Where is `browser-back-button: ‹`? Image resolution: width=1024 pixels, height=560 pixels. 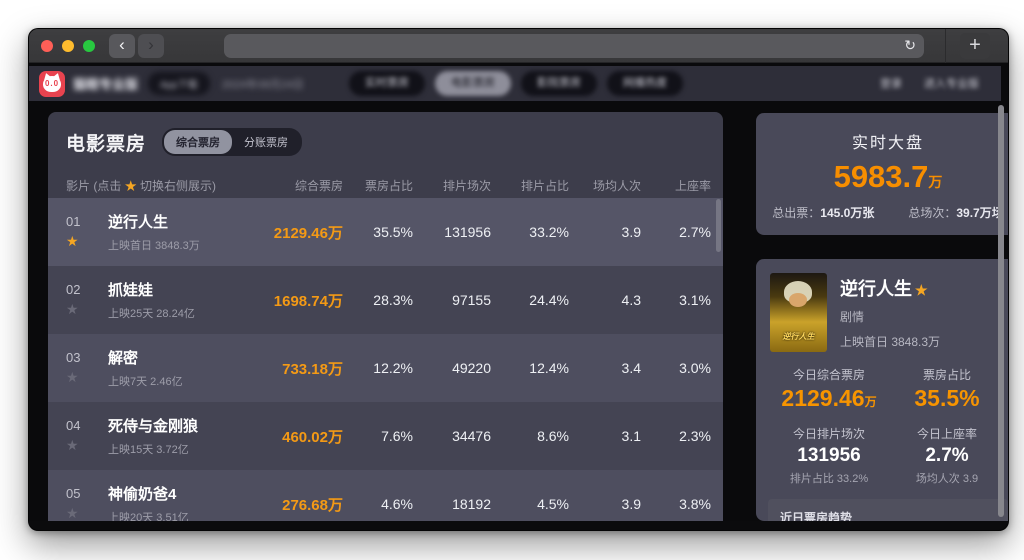
browser-back-button: ‹ is located at coordinates (122, 46).